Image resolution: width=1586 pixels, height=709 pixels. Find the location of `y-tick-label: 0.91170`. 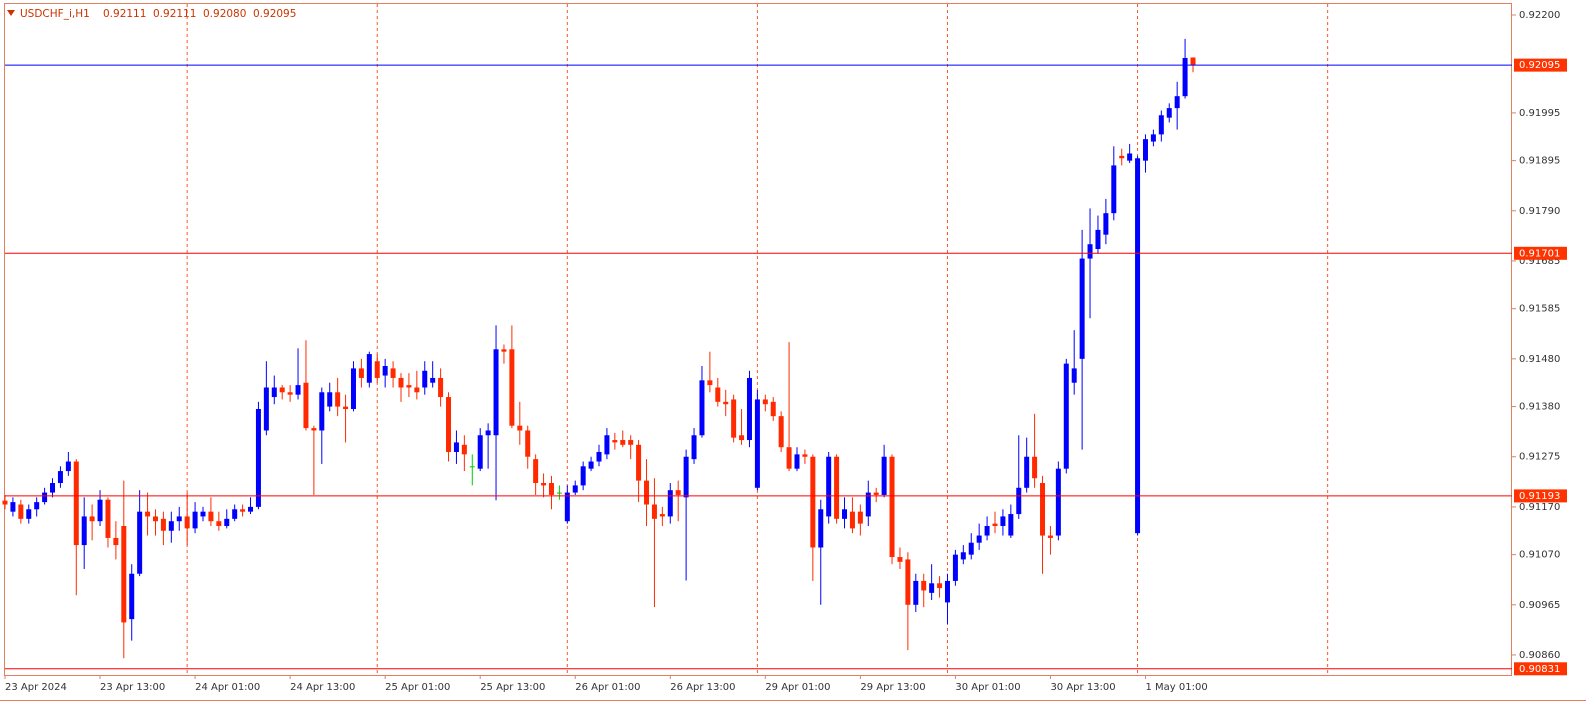

y-tick-label: 0.91170 is located at coordinates (1539, 507).